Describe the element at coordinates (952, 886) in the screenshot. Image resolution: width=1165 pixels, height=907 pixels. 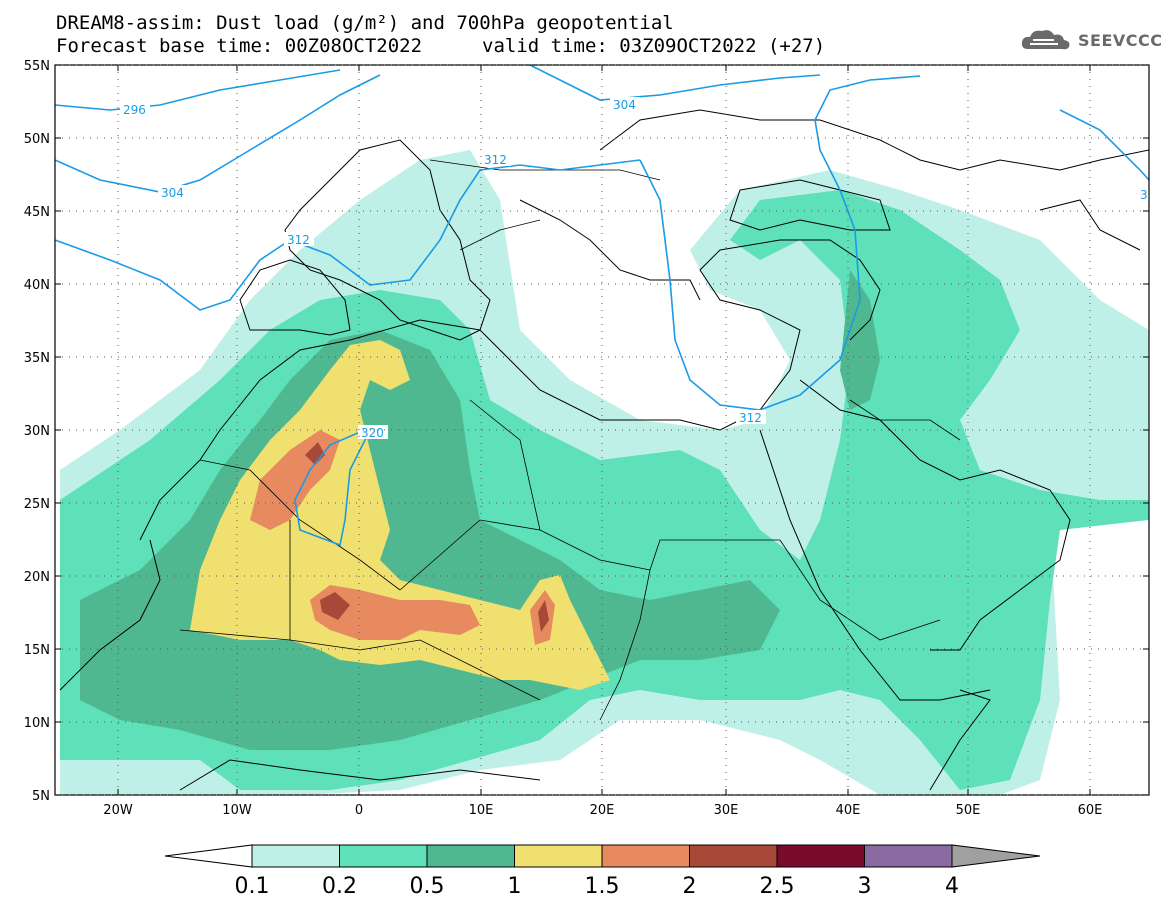
I see `colorbar-label: 4` at that location.